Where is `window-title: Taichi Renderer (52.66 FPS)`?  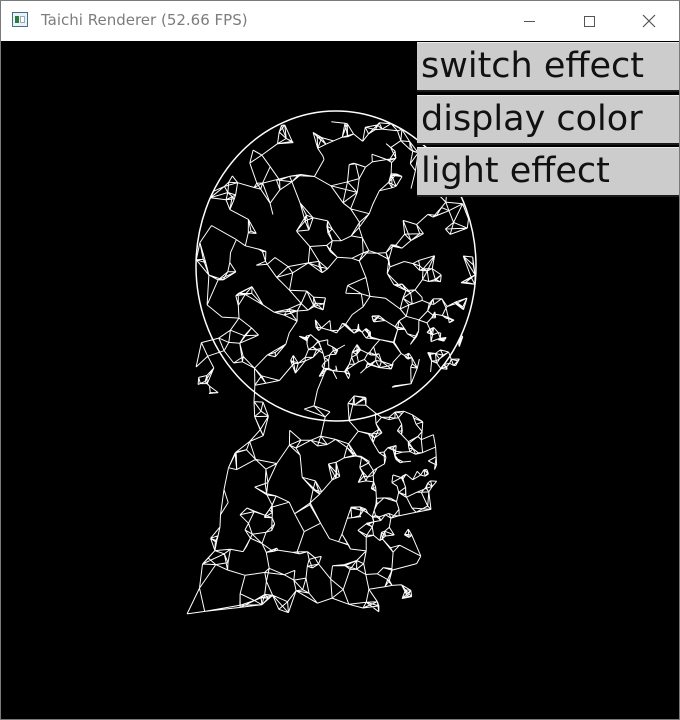 window-title: Taichi Renderer (52.66 FPS) is located at coordinates (144, 20).